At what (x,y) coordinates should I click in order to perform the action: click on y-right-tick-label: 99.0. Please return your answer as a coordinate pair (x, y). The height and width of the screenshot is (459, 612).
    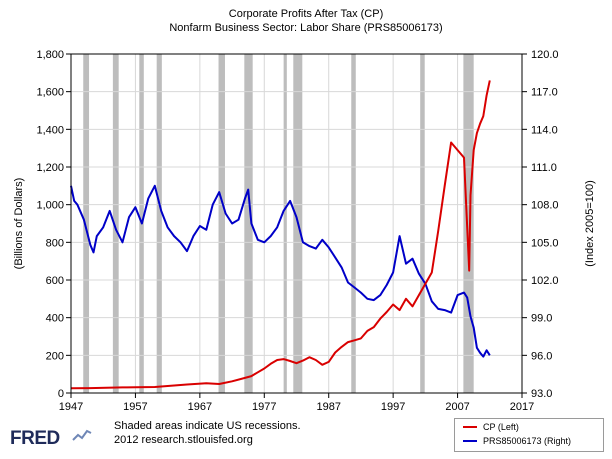
    Looking at the image, I should click on (541, 319).